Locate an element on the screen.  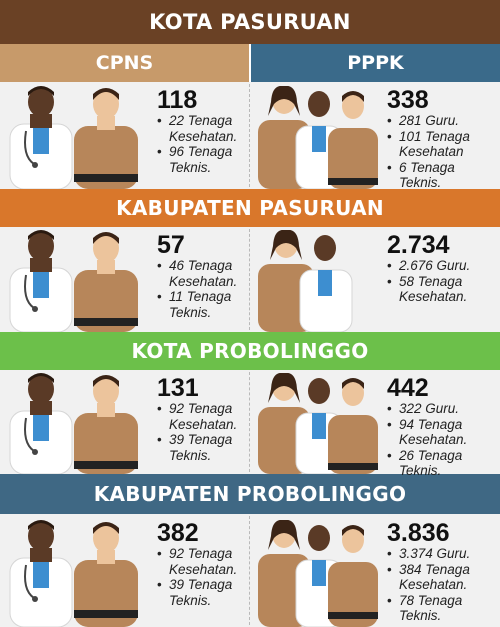
cpns-total: 382 is located at coordinates (178, 533).